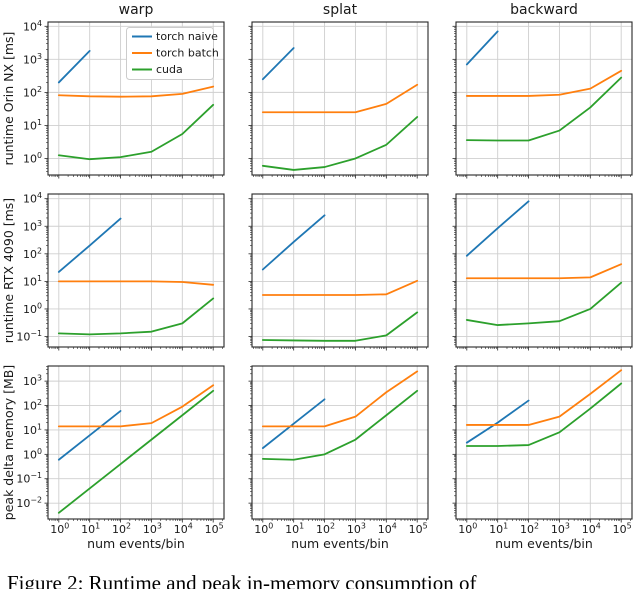  I want to click on column-title: backward, so click(544, 10).